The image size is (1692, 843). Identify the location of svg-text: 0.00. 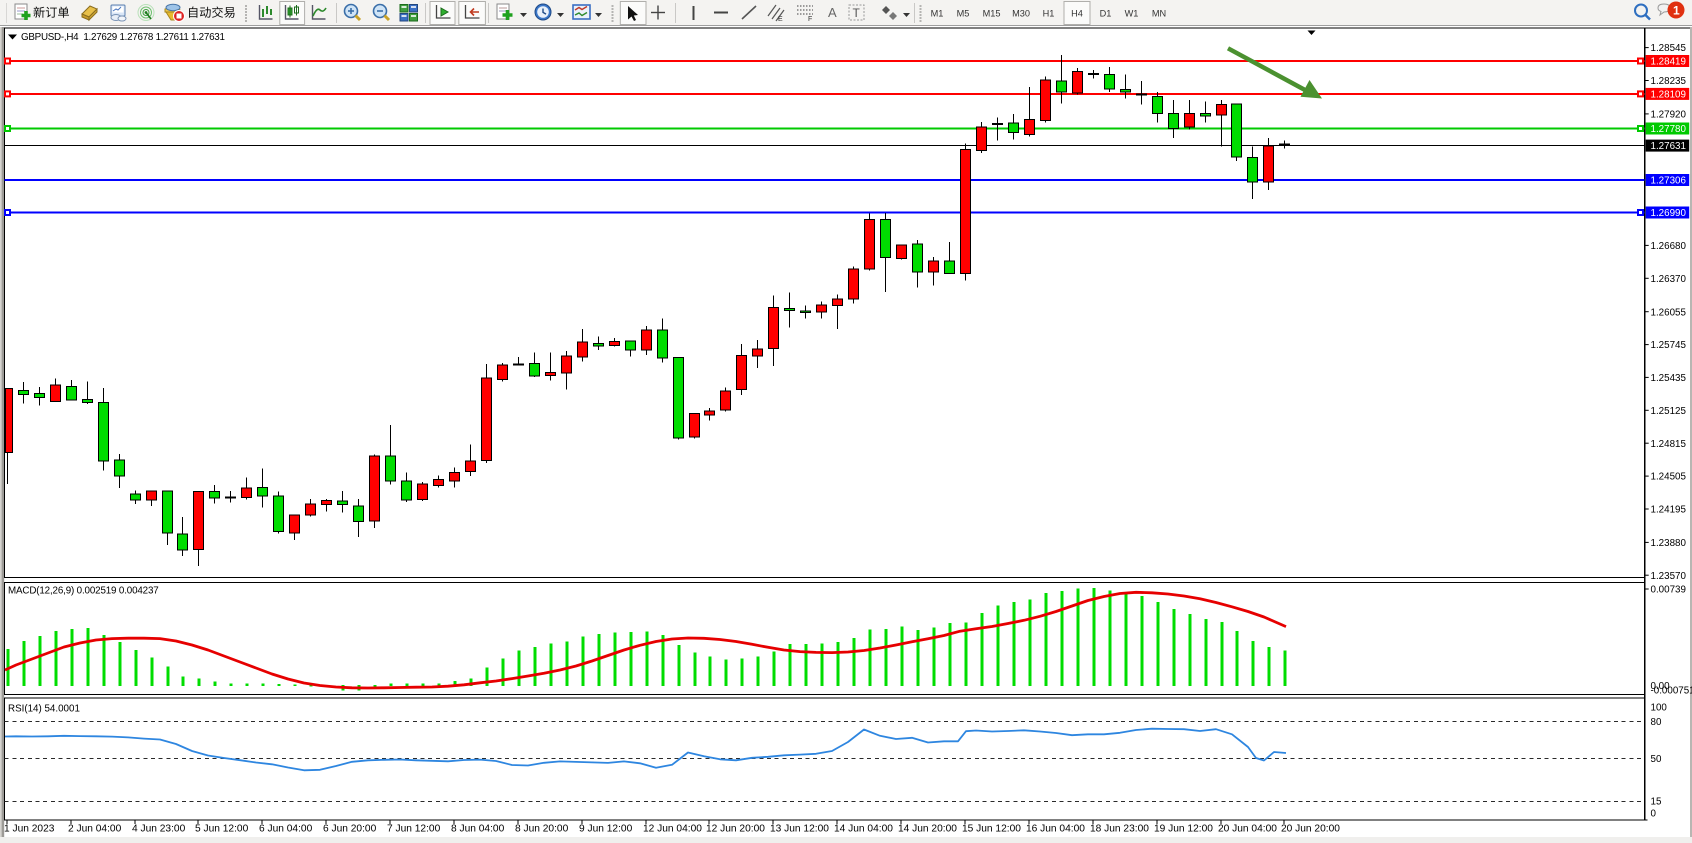
(1661, 686).